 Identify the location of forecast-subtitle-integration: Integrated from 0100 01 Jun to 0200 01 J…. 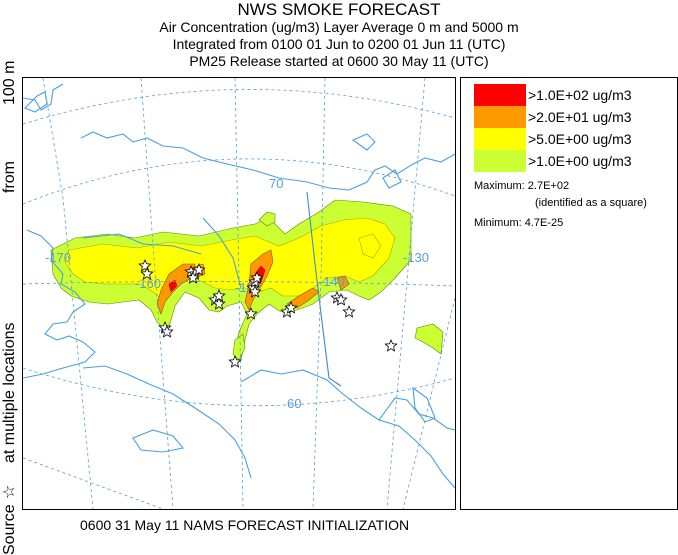
(339, 44).